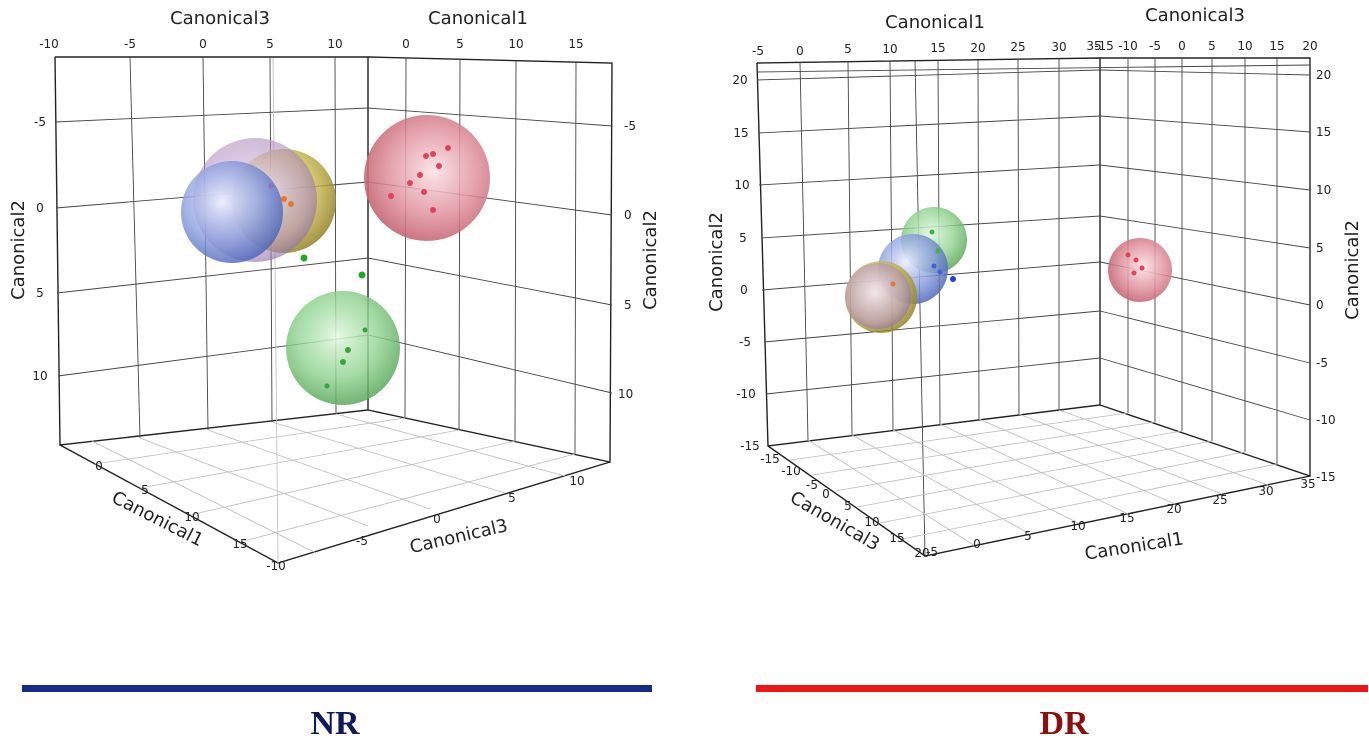  Describe the element at coordinates (18, 250) in the screenshot. I see `nr-left-axis-label: Canonical2` at that location.